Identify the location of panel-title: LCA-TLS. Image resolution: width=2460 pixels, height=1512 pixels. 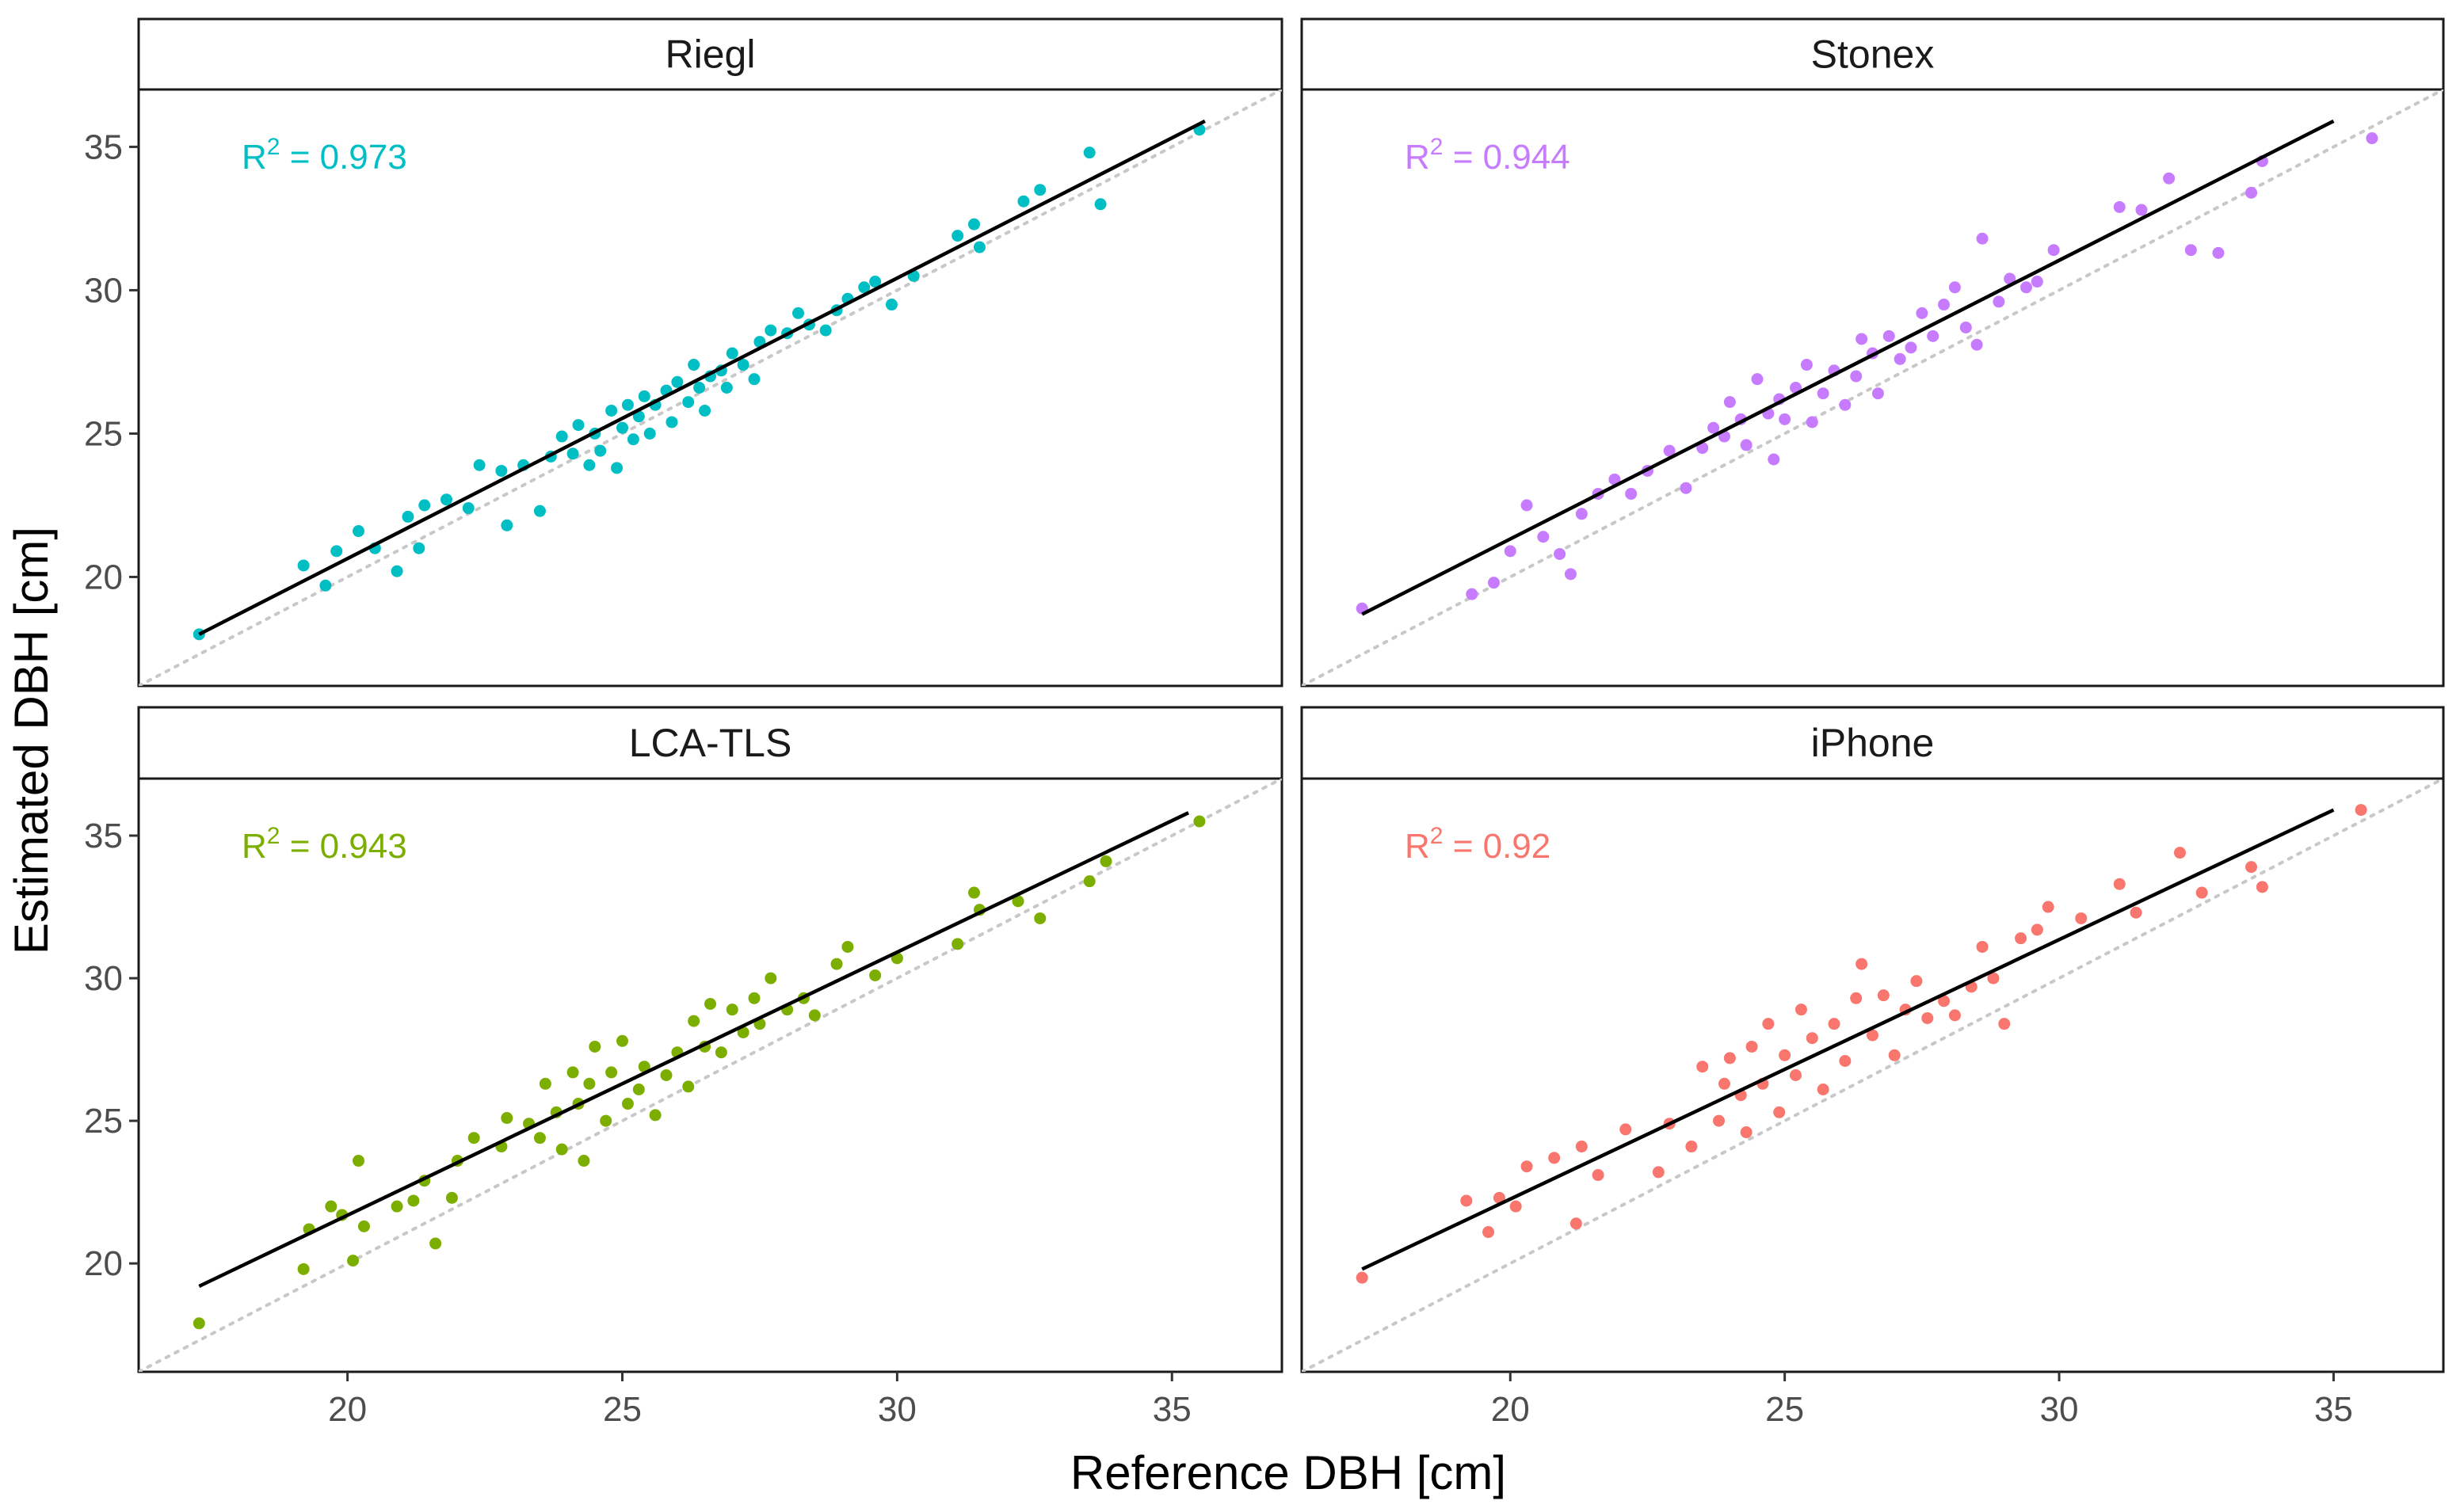
(710, 743).